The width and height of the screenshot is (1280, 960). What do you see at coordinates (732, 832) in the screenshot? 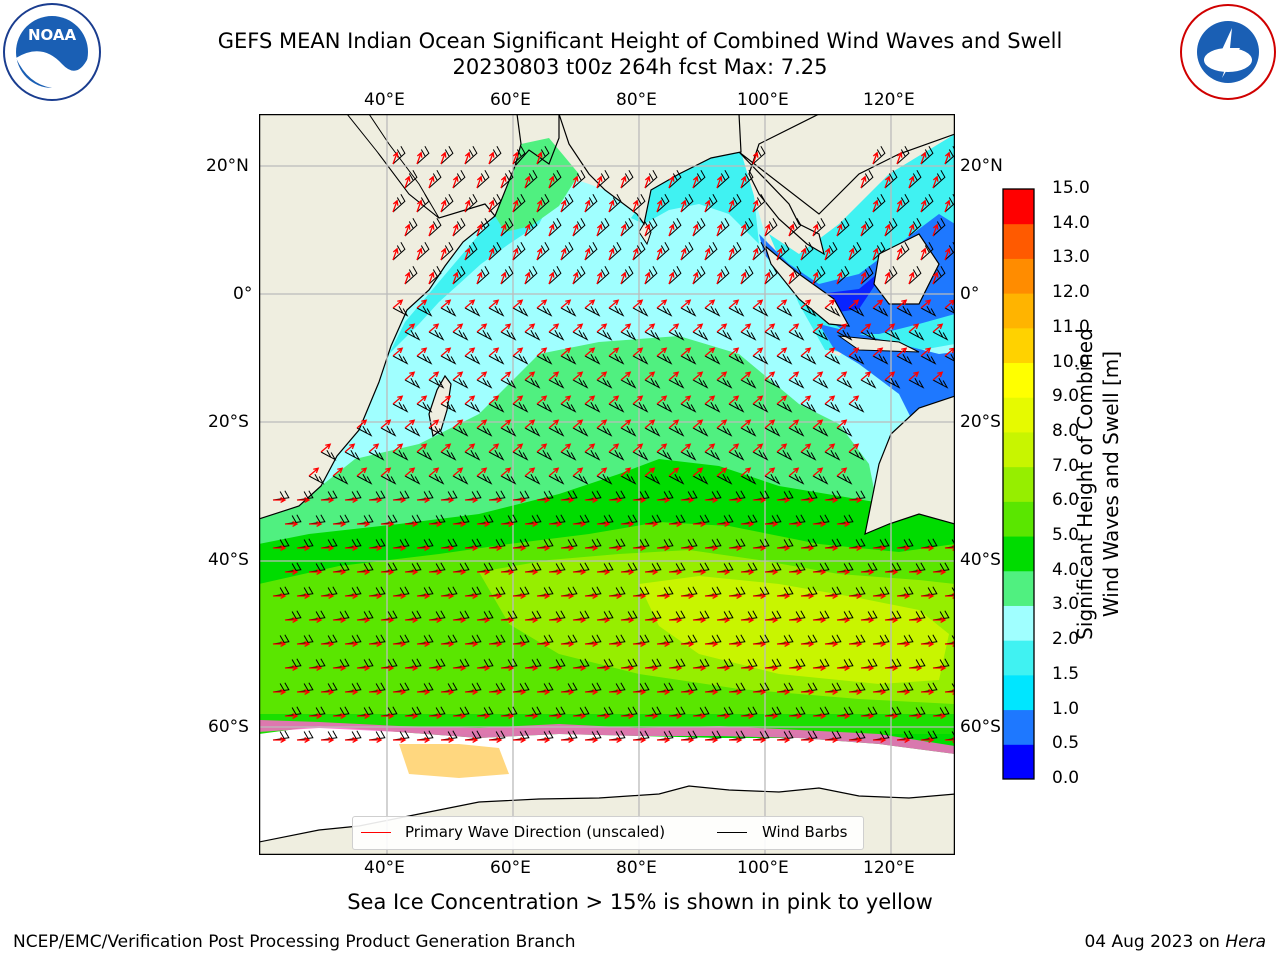
I see `wind-barb-swatch` at bounding box center [732, 832].